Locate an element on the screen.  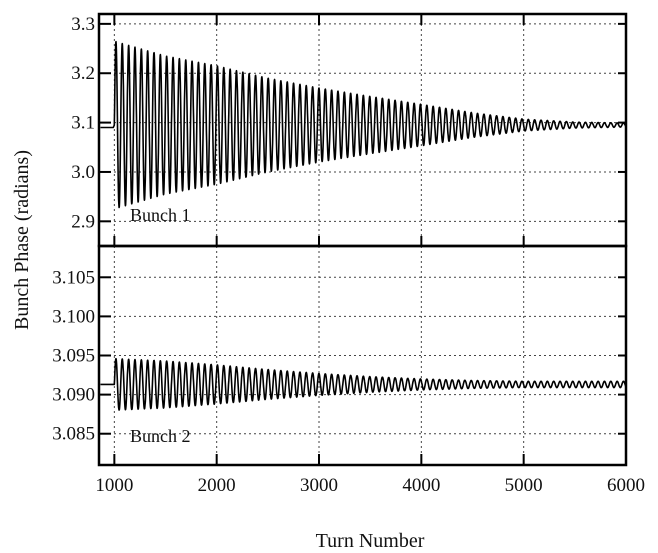
annotation-bunch-1: Bunch 1 is located at coordinates (160, 215).